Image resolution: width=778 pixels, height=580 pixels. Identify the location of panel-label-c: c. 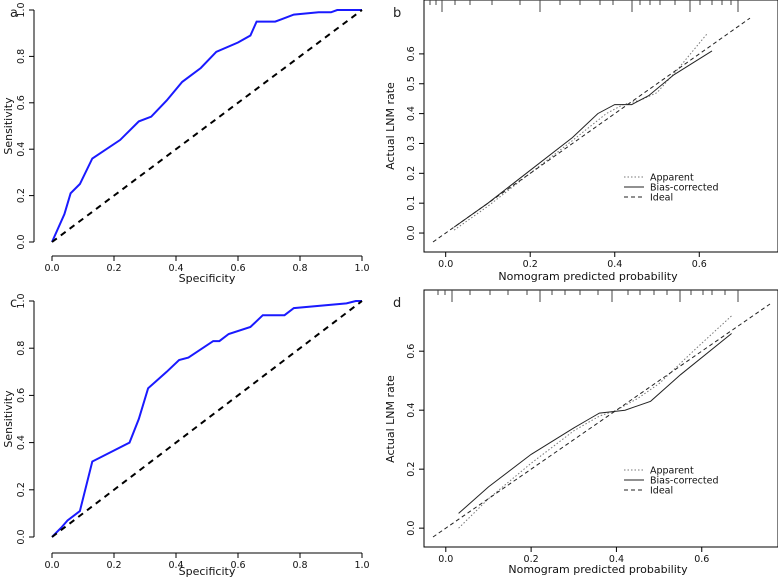
(13, 303).